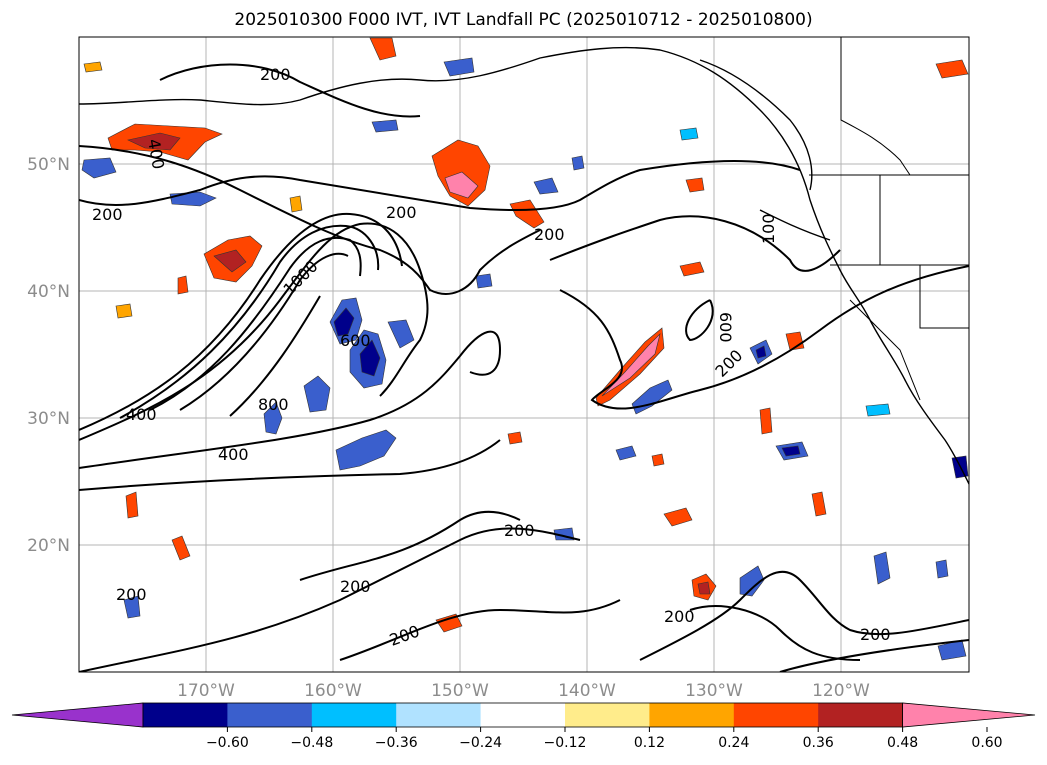 The width and height of the screenshot is (1047, 765). I want to click on svg-text: 140°W, so click(587, 691).